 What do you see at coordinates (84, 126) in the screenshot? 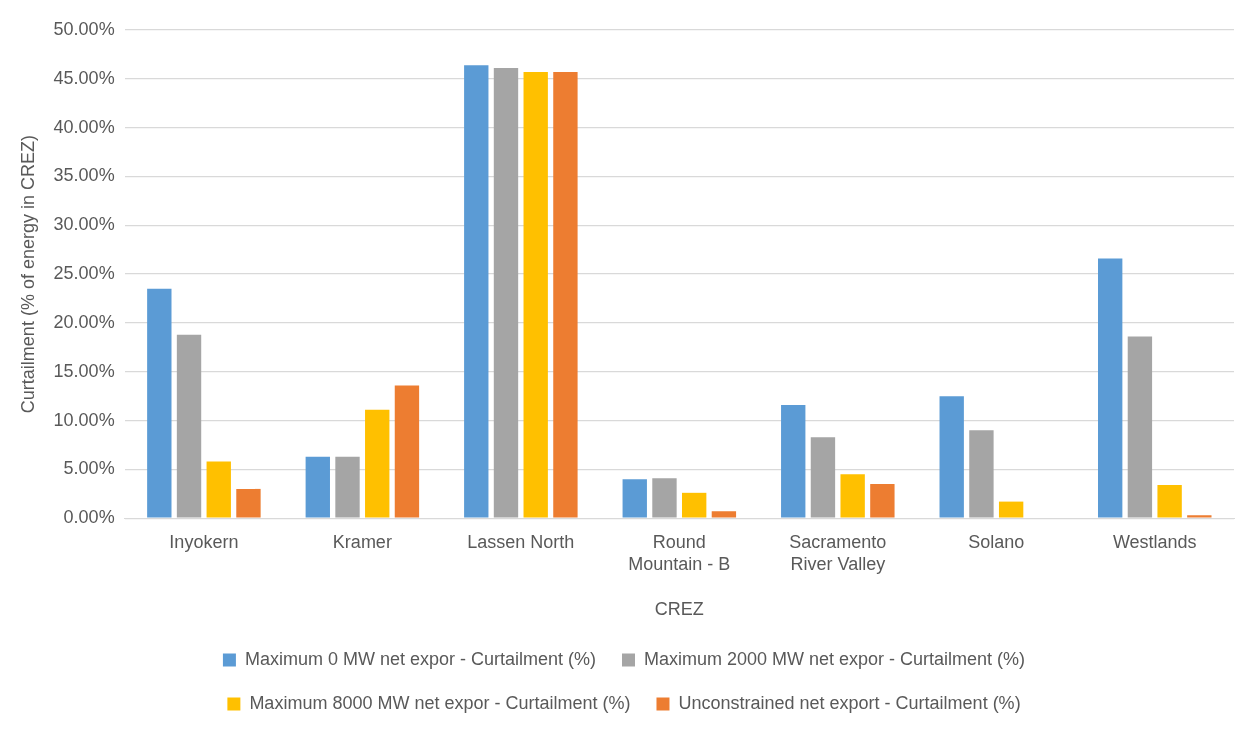
I see `y-tick-label: 40.00%` at bounding box center [84, 126].